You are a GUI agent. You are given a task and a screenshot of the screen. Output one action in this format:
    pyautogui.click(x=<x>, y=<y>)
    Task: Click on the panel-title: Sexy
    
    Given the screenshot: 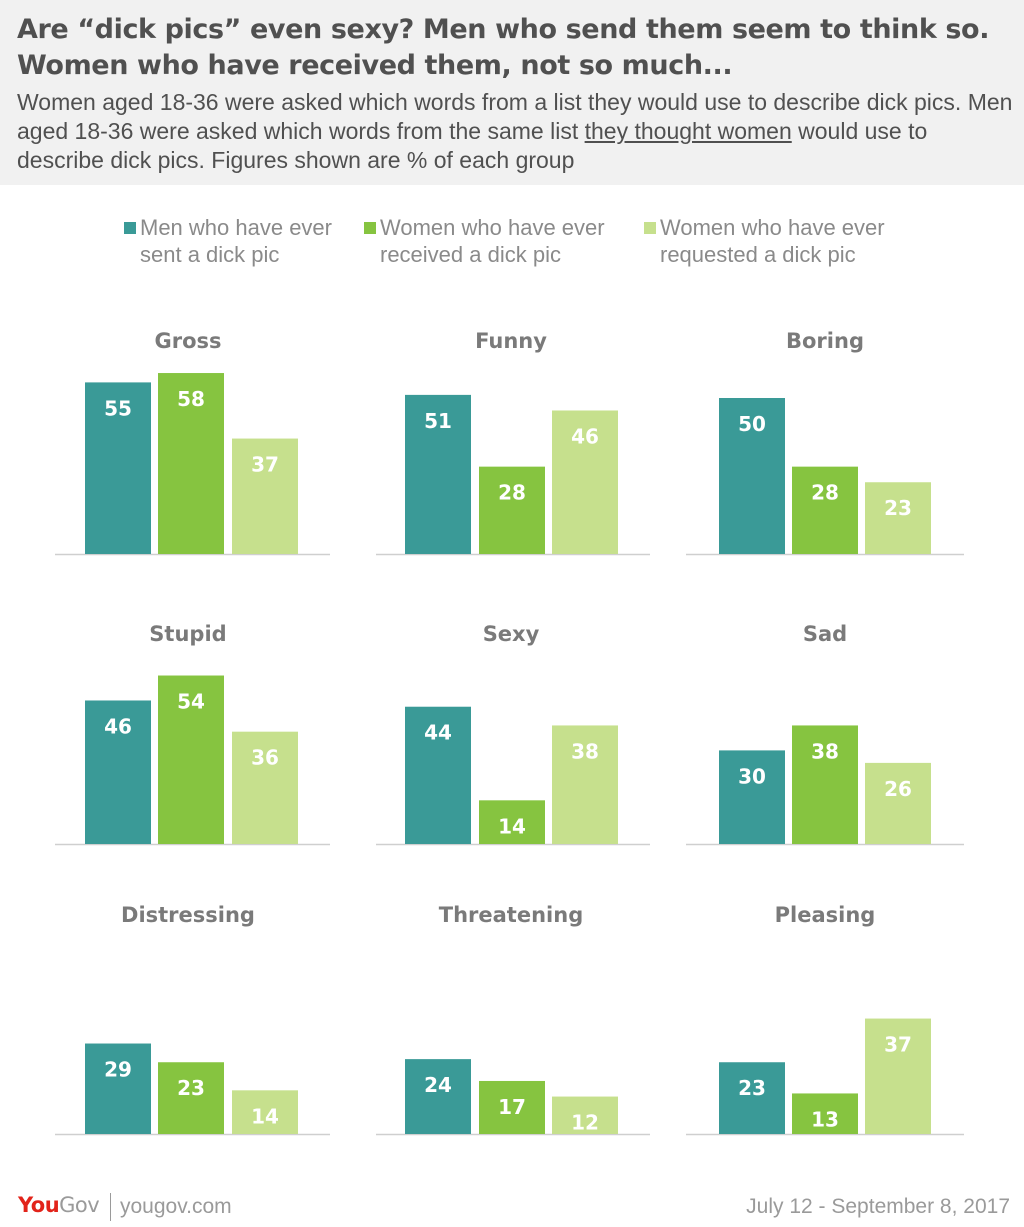 What is the action you would take?
    pyautogui.click(x=511, y=634)
    